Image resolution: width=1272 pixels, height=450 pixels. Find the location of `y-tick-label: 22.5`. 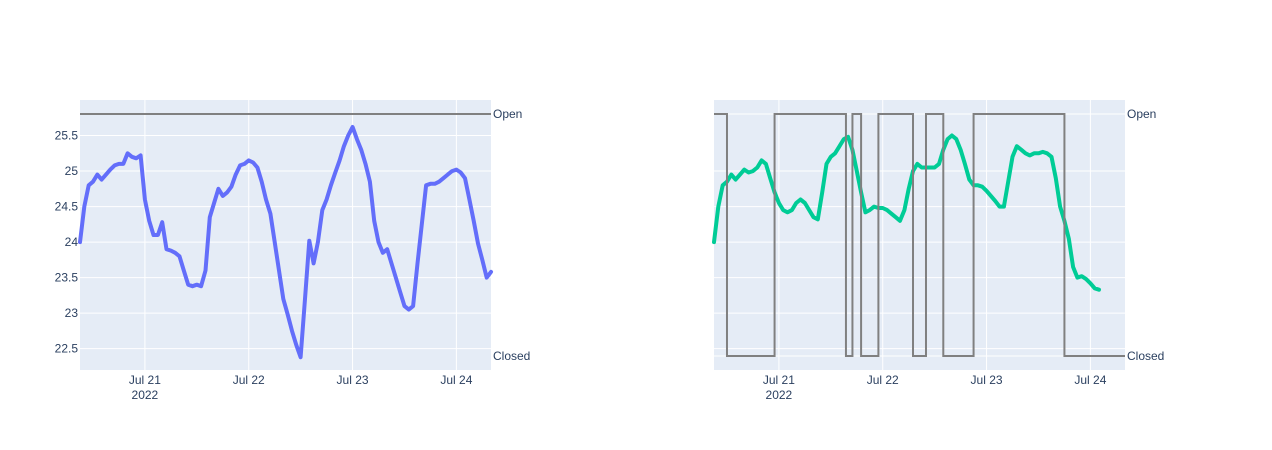

y-tick-label: 22.5 is located at coordinates (67, 349).